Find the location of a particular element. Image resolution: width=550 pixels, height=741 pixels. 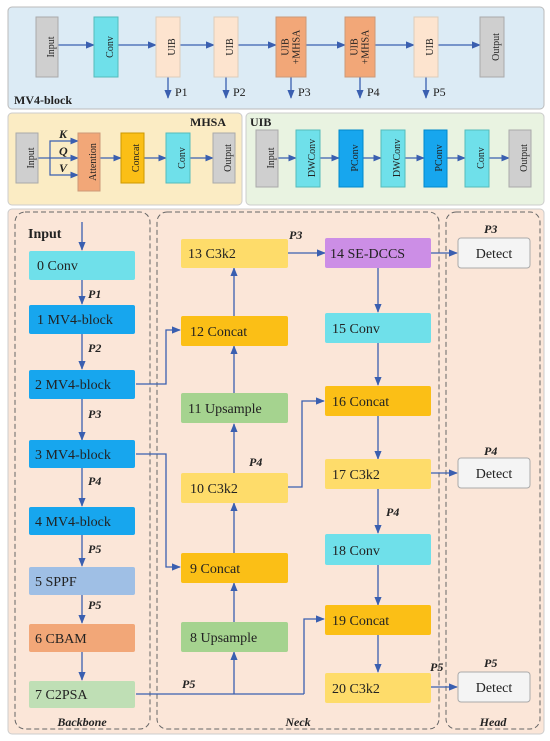

node-1-mv4-block is located at coordinates (82, 319).